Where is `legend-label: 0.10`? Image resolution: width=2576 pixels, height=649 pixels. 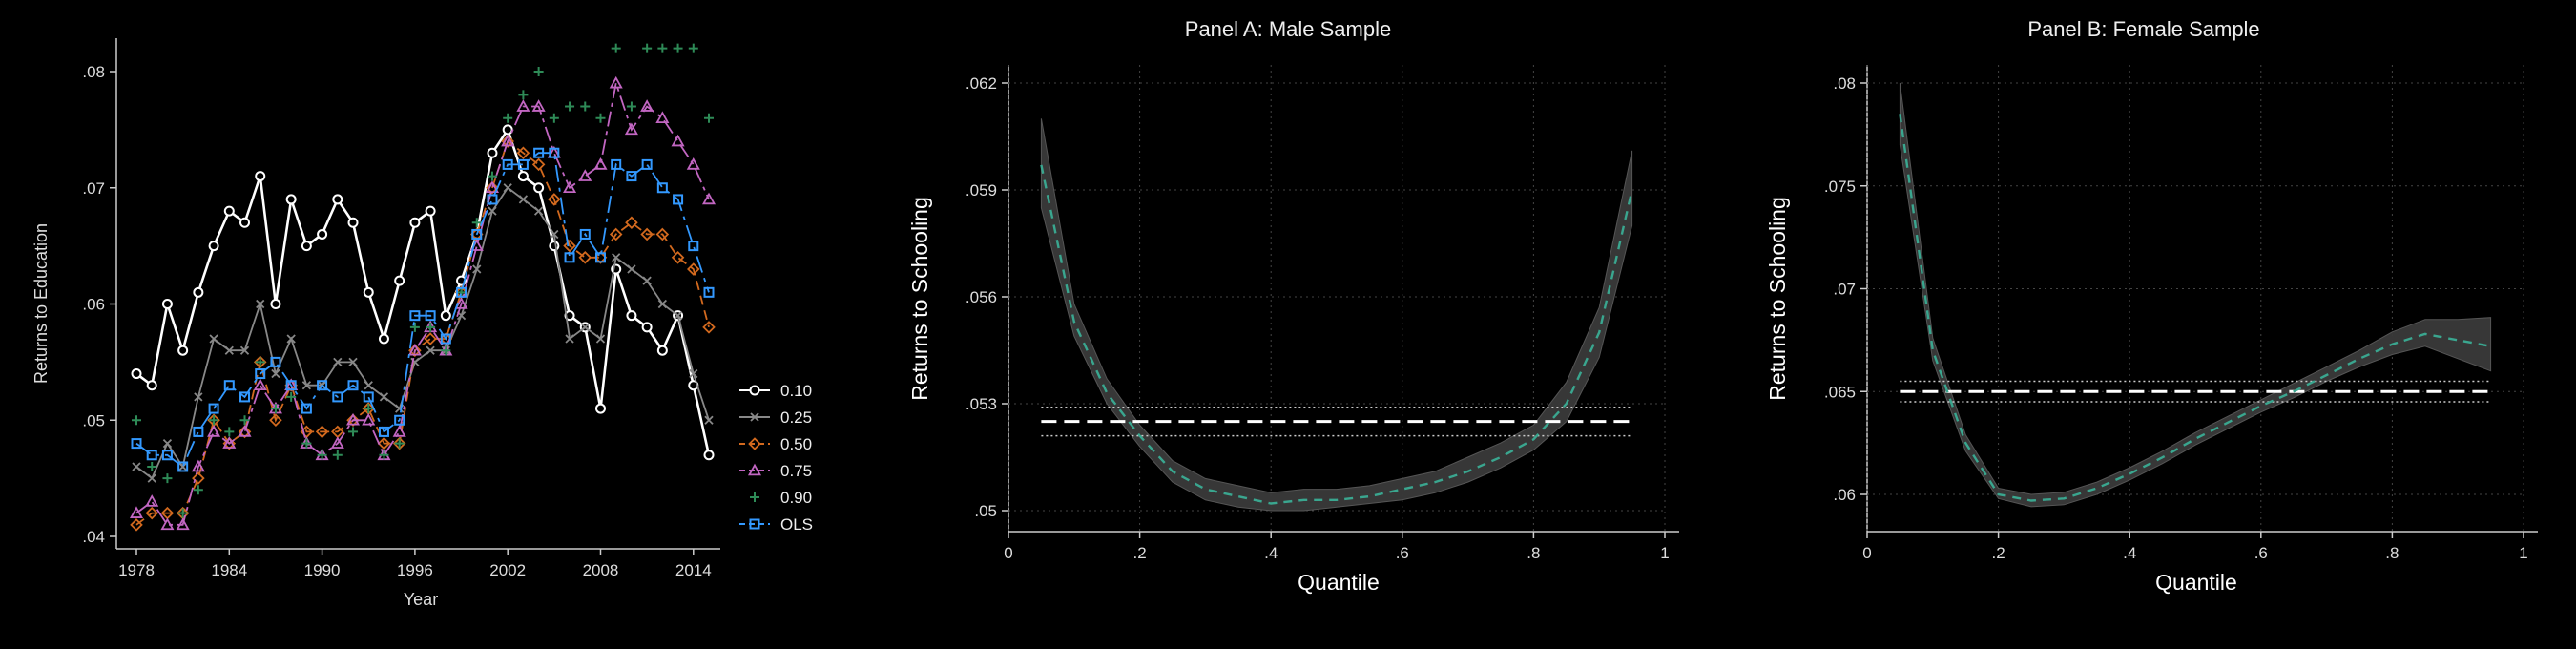
legend-label: 0.10 is located at coordinates (796, 391).